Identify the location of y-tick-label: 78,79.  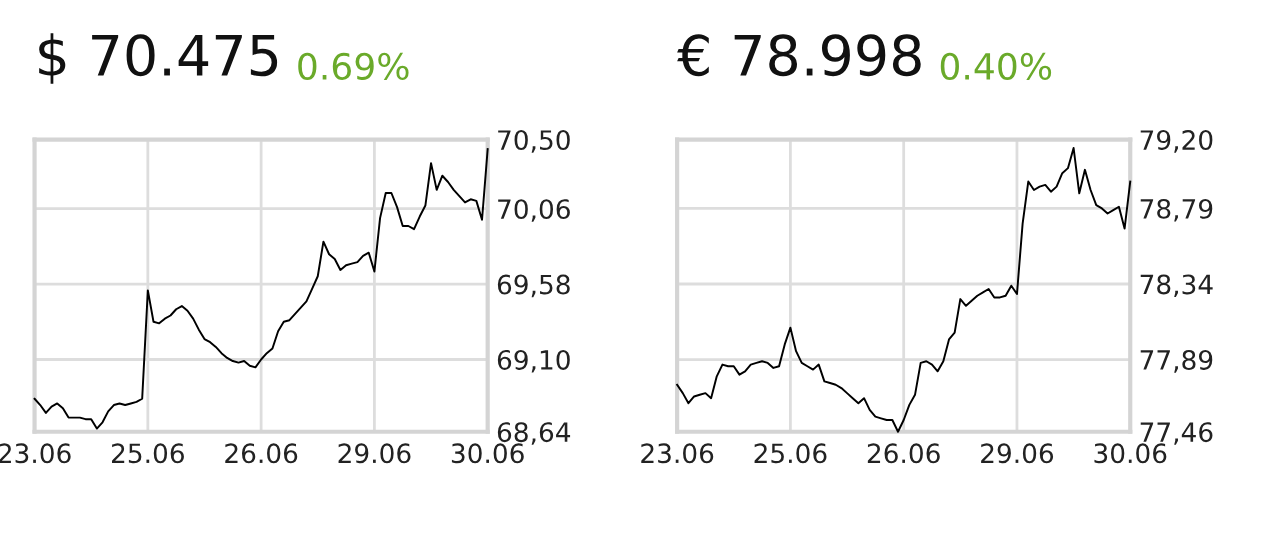
(1176, 210).